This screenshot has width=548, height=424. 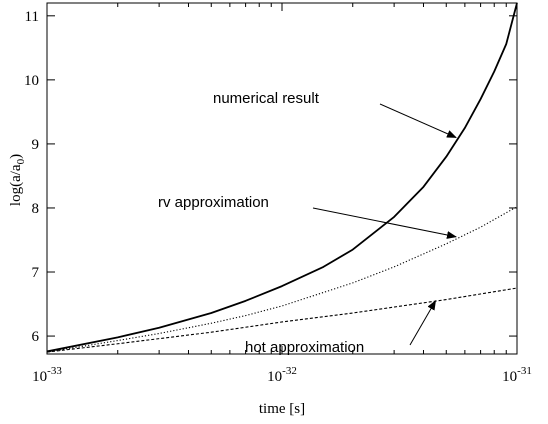 I want to click on x-tick-label: 10-32, so click(x=282, y=375).